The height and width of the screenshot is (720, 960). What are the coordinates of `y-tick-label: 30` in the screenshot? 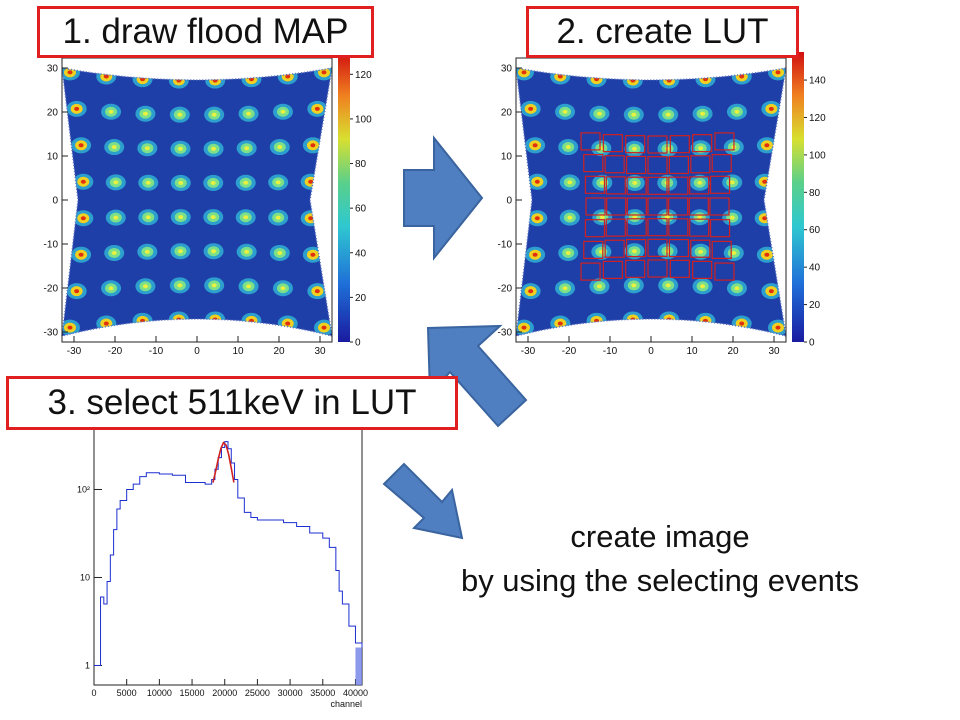 It's located at (53, 69).